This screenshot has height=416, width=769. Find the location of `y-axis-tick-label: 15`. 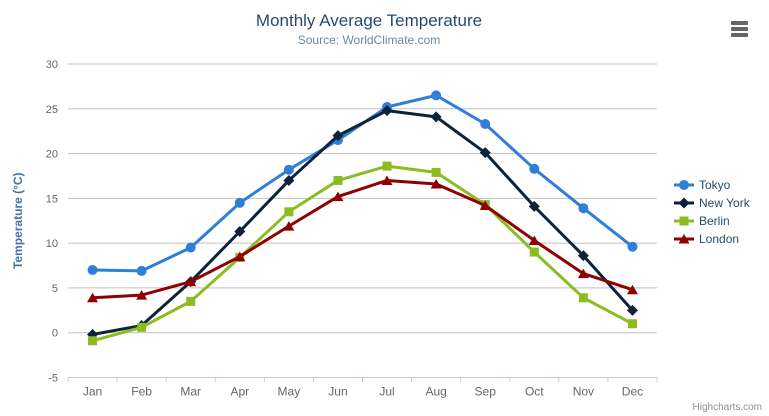

y-axis-tick-label: 15 is located at coordinates (52, 199).